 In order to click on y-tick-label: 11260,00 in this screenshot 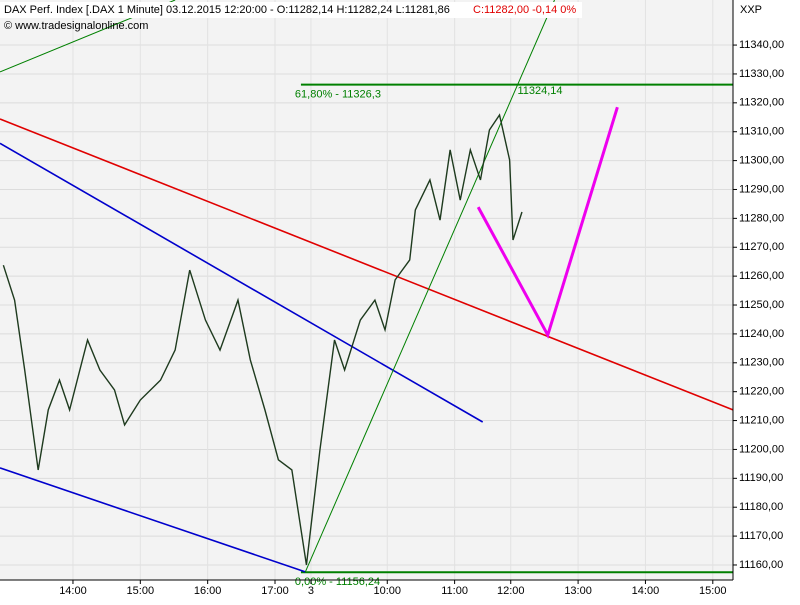, I will do `click(761, 276)`.